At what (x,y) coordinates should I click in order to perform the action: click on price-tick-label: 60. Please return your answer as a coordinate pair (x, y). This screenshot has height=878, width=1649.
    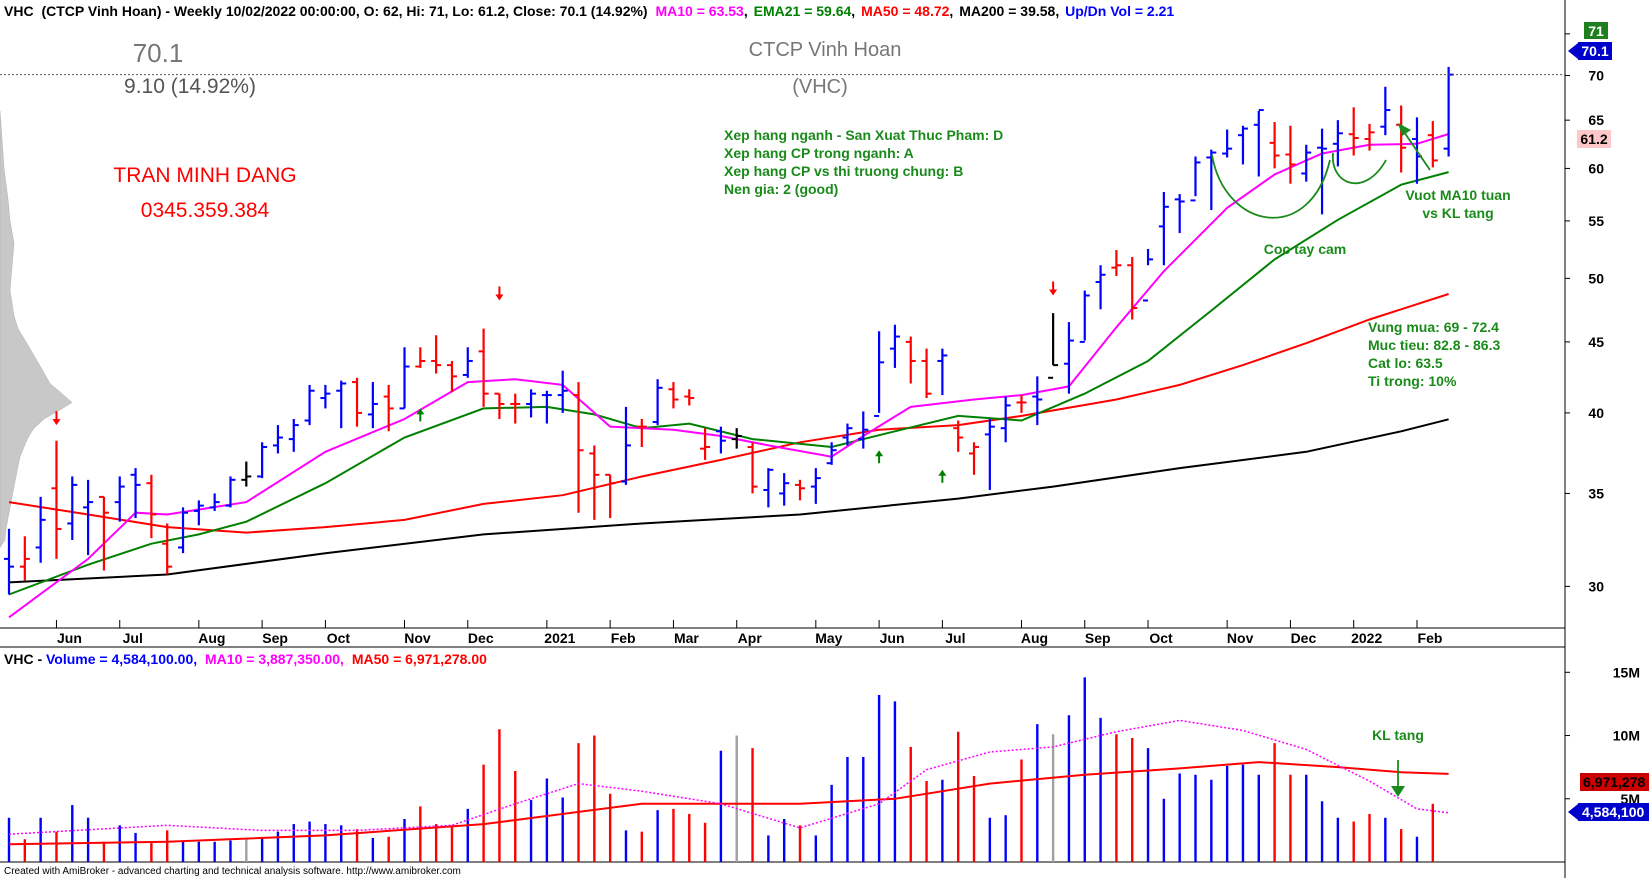
    Looking at the image, I should click on (1596, 168).